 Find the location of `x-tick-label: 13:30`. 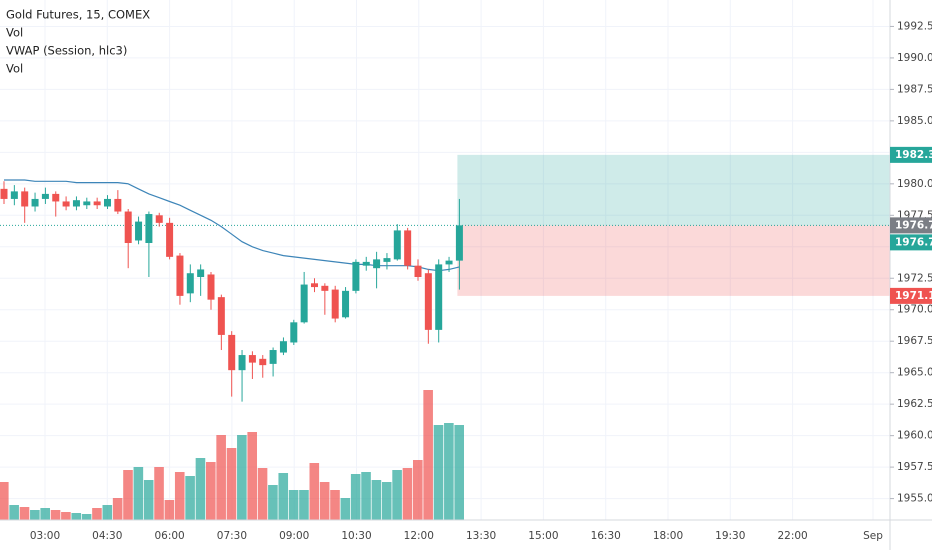

x-tick-label: 13:30 is located at coordinates (481, 536).